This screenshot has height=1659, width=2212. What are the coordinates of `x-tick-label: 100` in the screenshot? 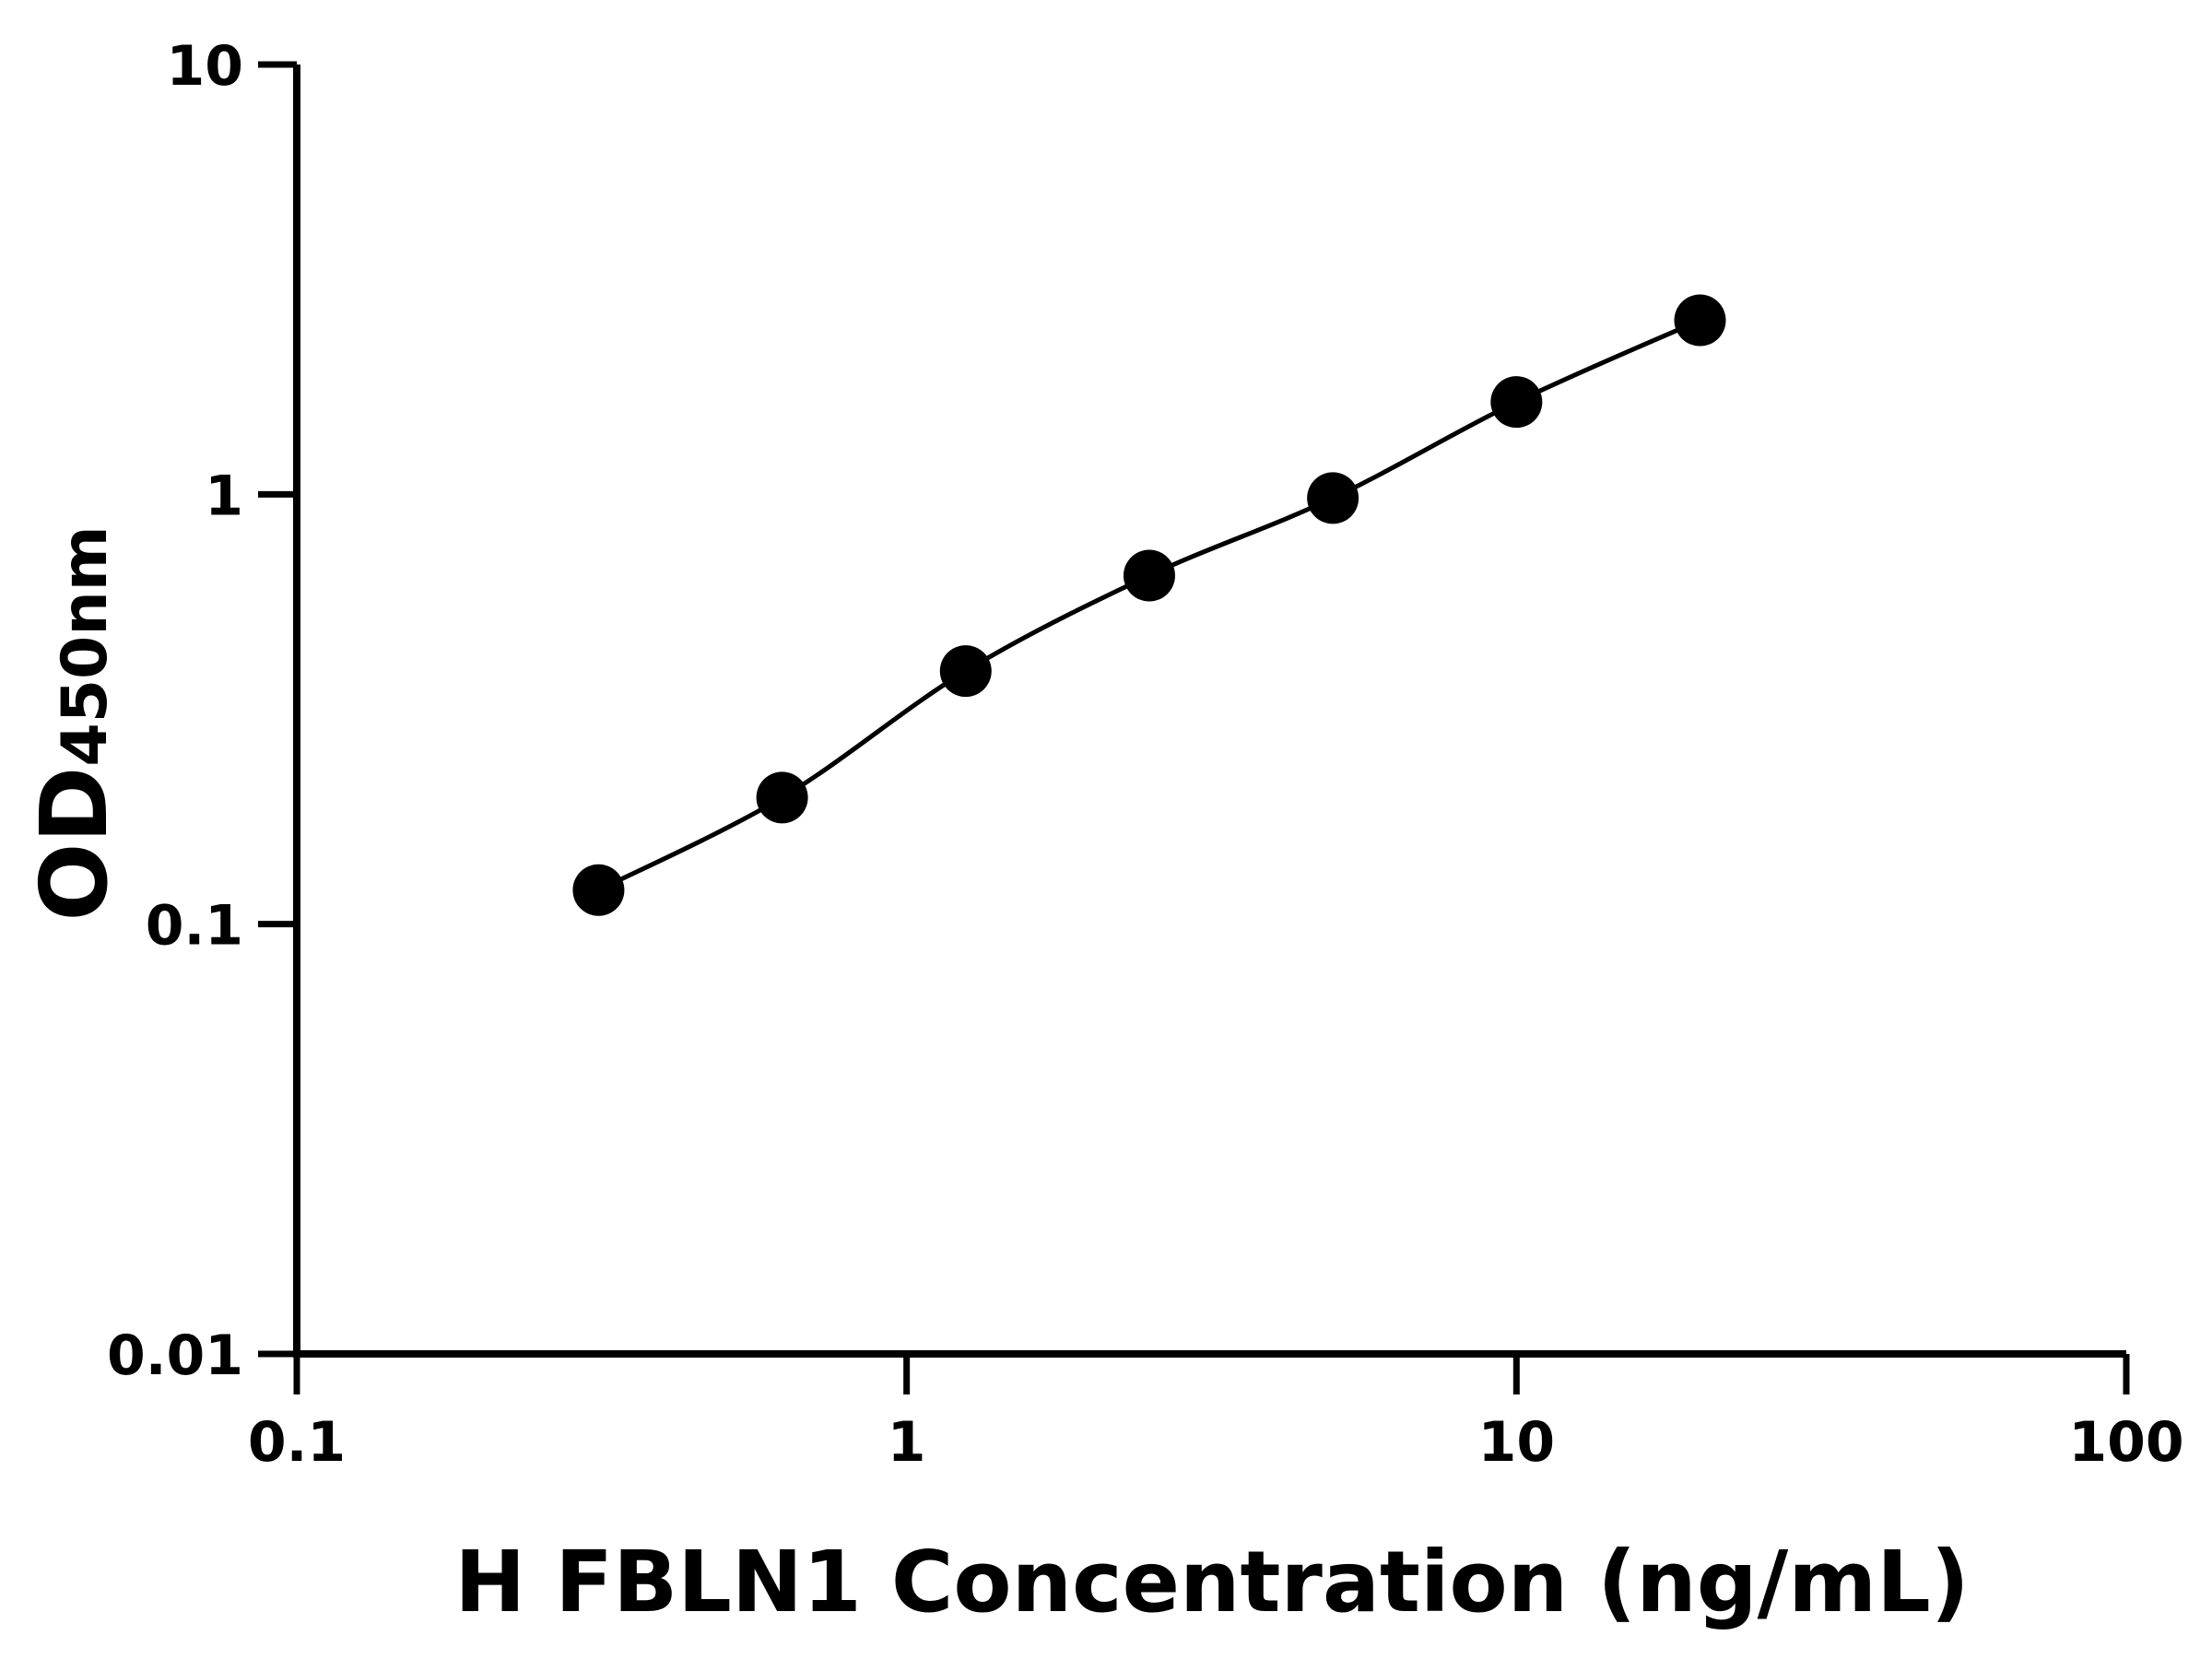 It's located at (2125, 1442).